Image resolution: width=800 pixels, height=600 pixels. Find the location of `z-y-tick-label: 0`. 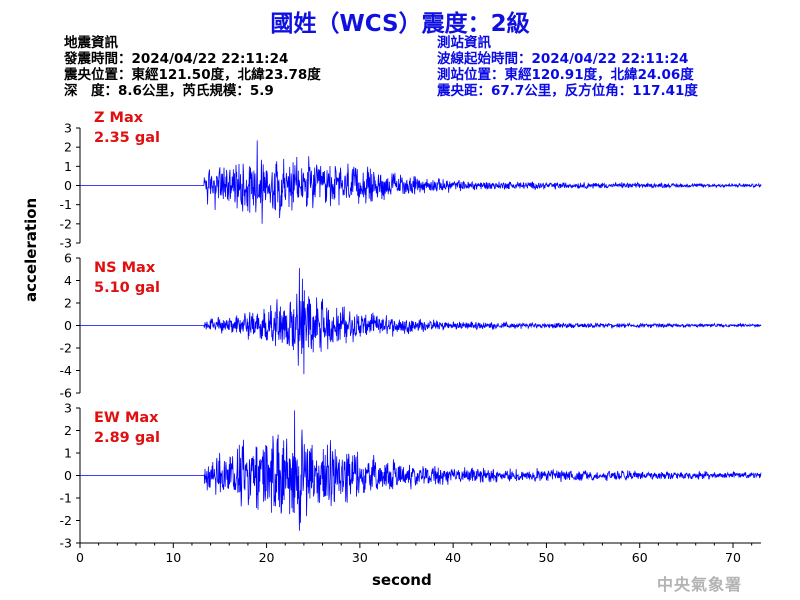

z-y-tick-label: 0 is located at coordinates (68, 185).